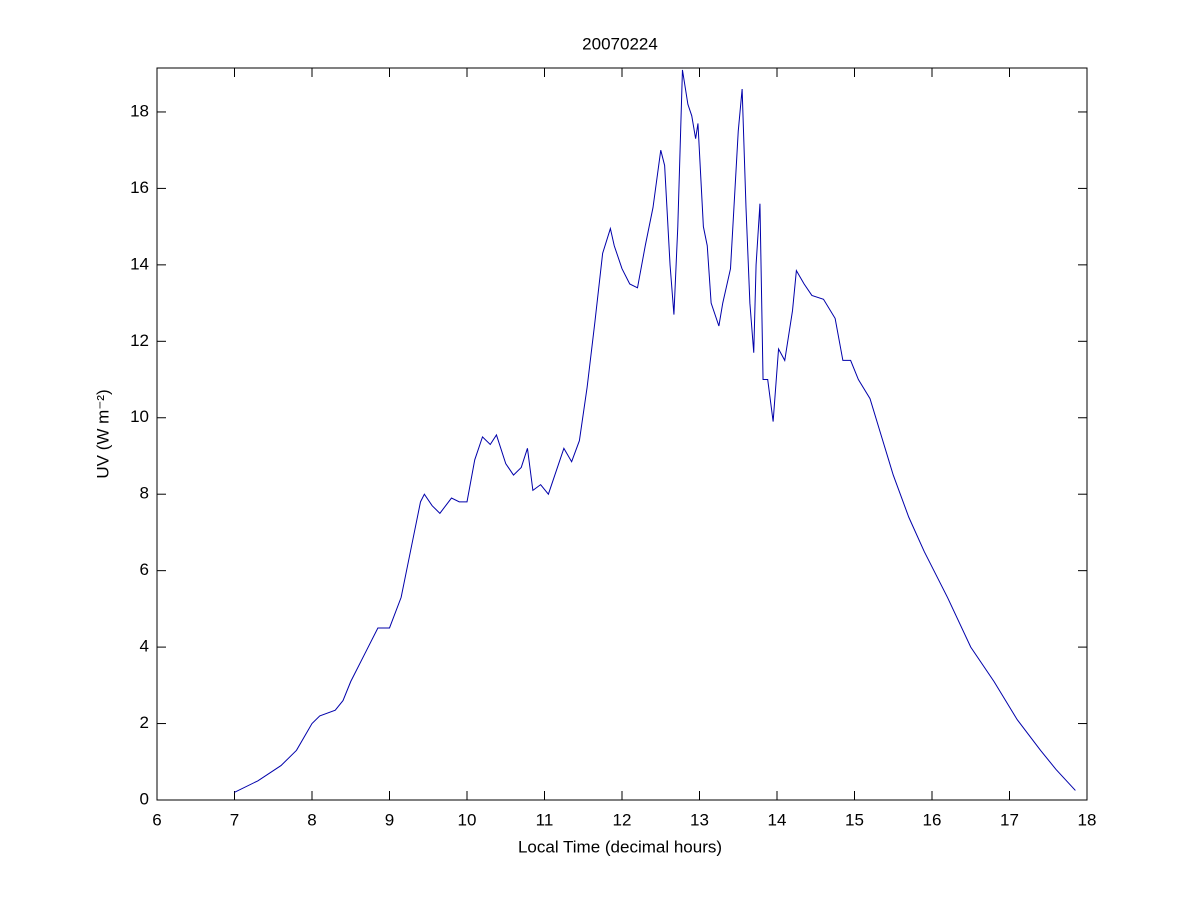 This screenshot has height=900, width=1200. What do you see at coordinates (144, 569) in the screenshot?
I see `y-tick-label: 6` at bounding box center [144, 569].